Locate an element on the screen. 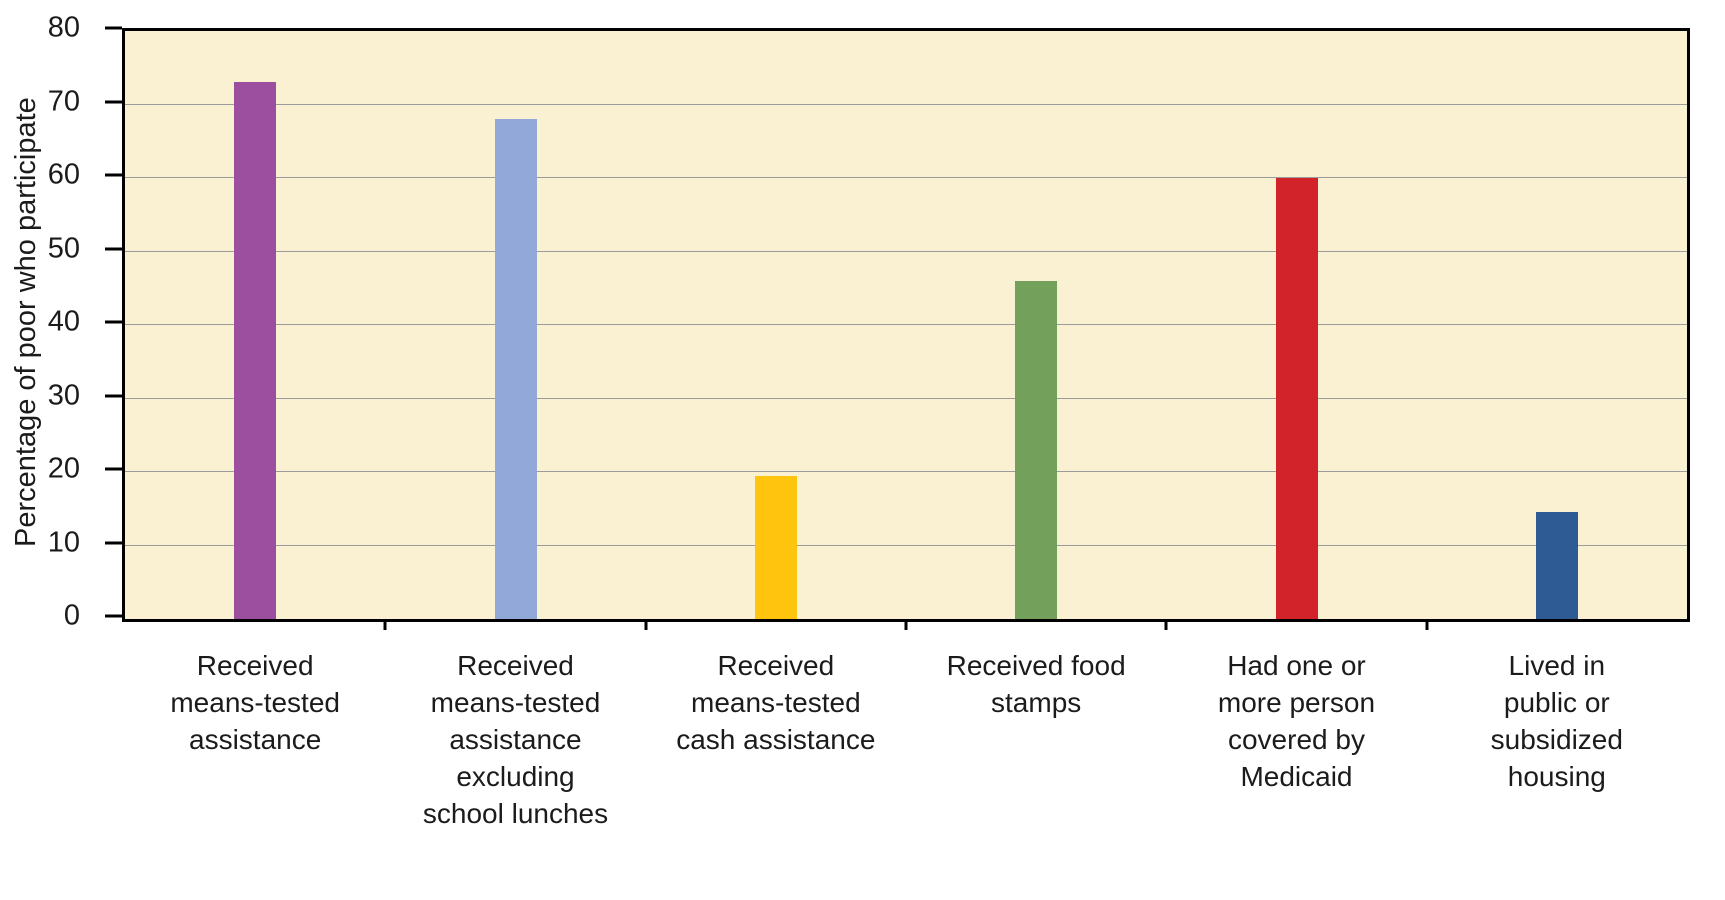 Image resolution: width=1725 pixels, height=900 pixels. y-tick-label: 80 is located at coordinates (63, 27).